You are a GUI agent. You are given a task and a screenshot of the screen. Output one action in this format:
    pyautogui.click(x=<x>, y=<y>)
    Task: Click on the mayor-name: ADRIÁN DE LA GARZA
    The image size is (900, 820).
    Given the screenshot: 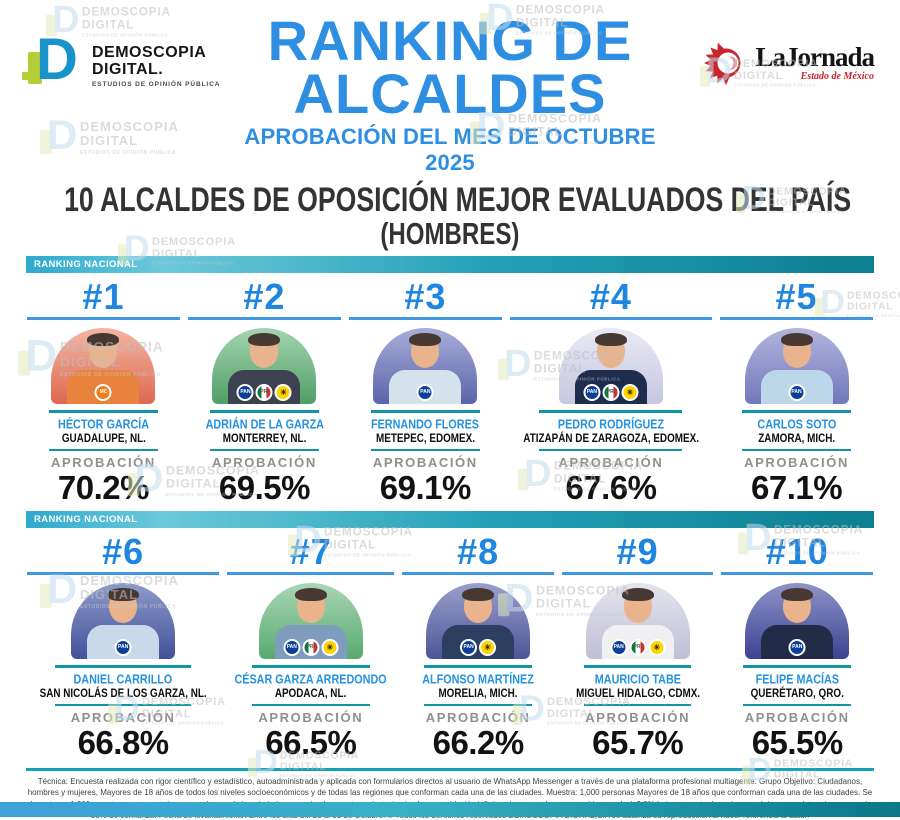 What is the action you would take?
    pyautogui.click(x=264, y=423)
    